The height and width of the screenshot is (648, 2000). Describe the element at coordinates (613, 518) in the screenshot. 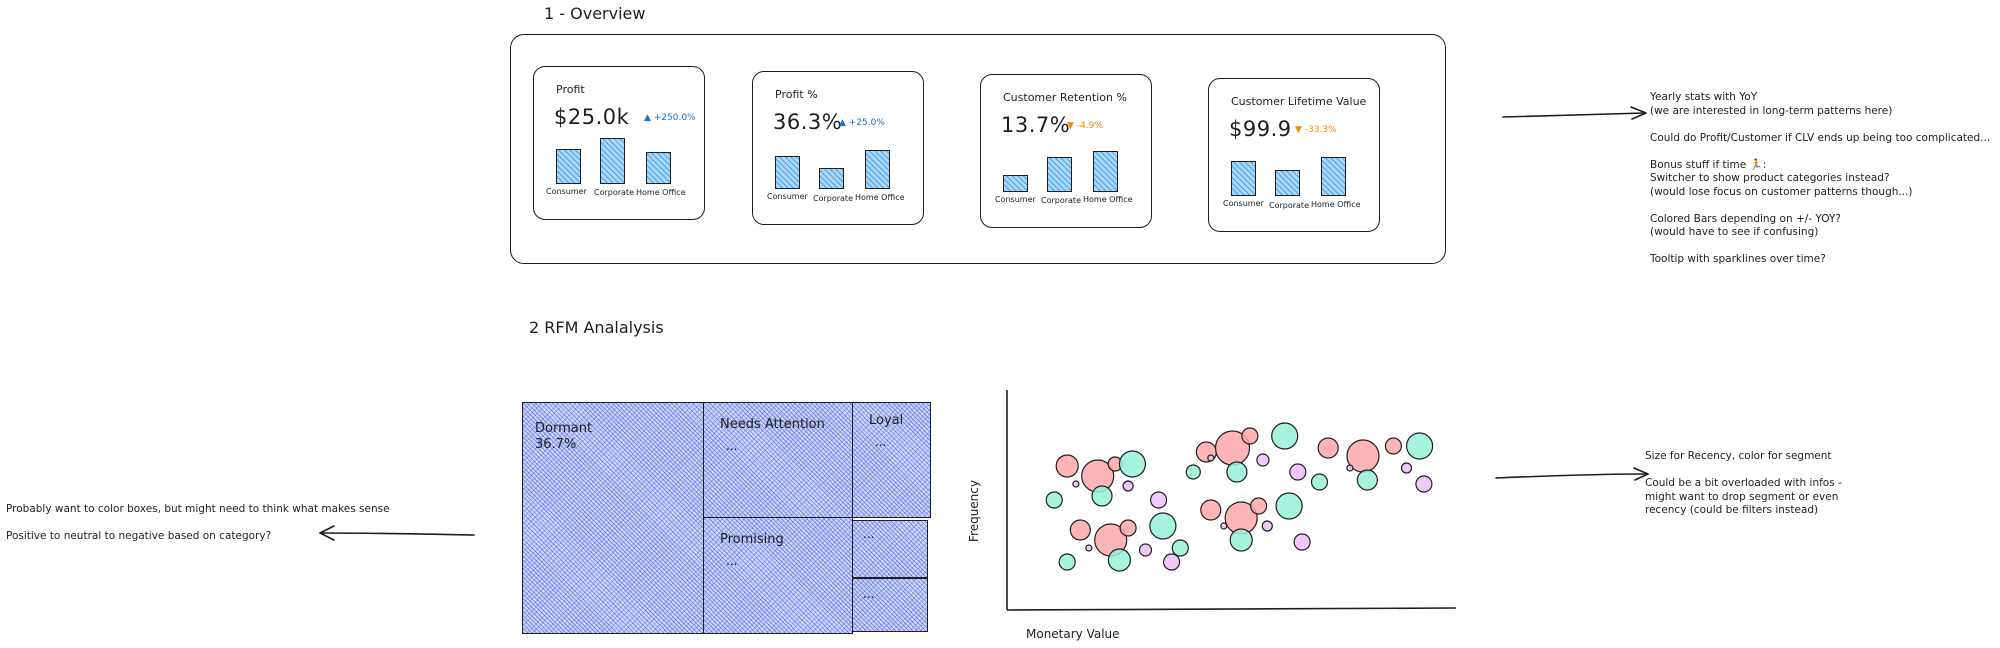

I see `treemap-box-dormant: Dormant 36.7%` at that location.